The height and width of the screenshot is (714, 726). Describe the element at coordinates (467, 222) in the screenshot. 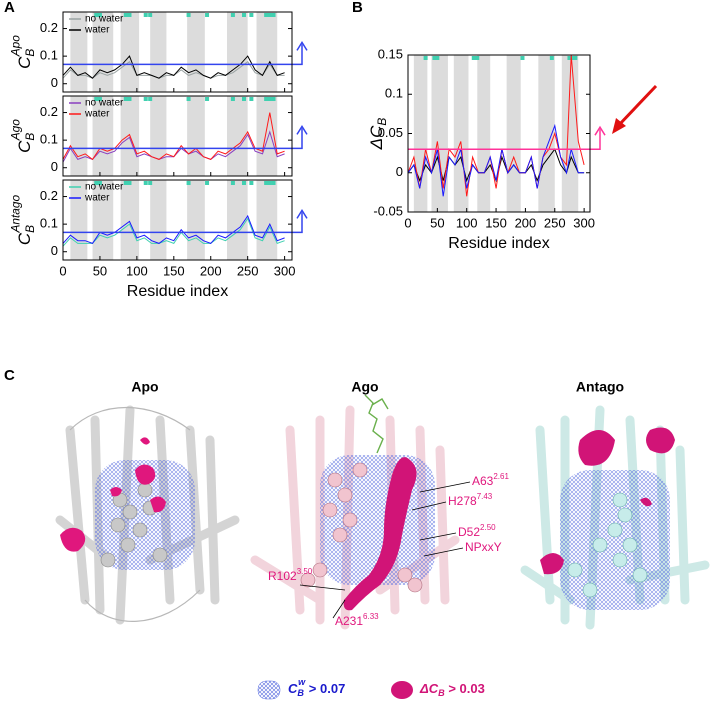

I see `x-tick-label: 100` at that location.